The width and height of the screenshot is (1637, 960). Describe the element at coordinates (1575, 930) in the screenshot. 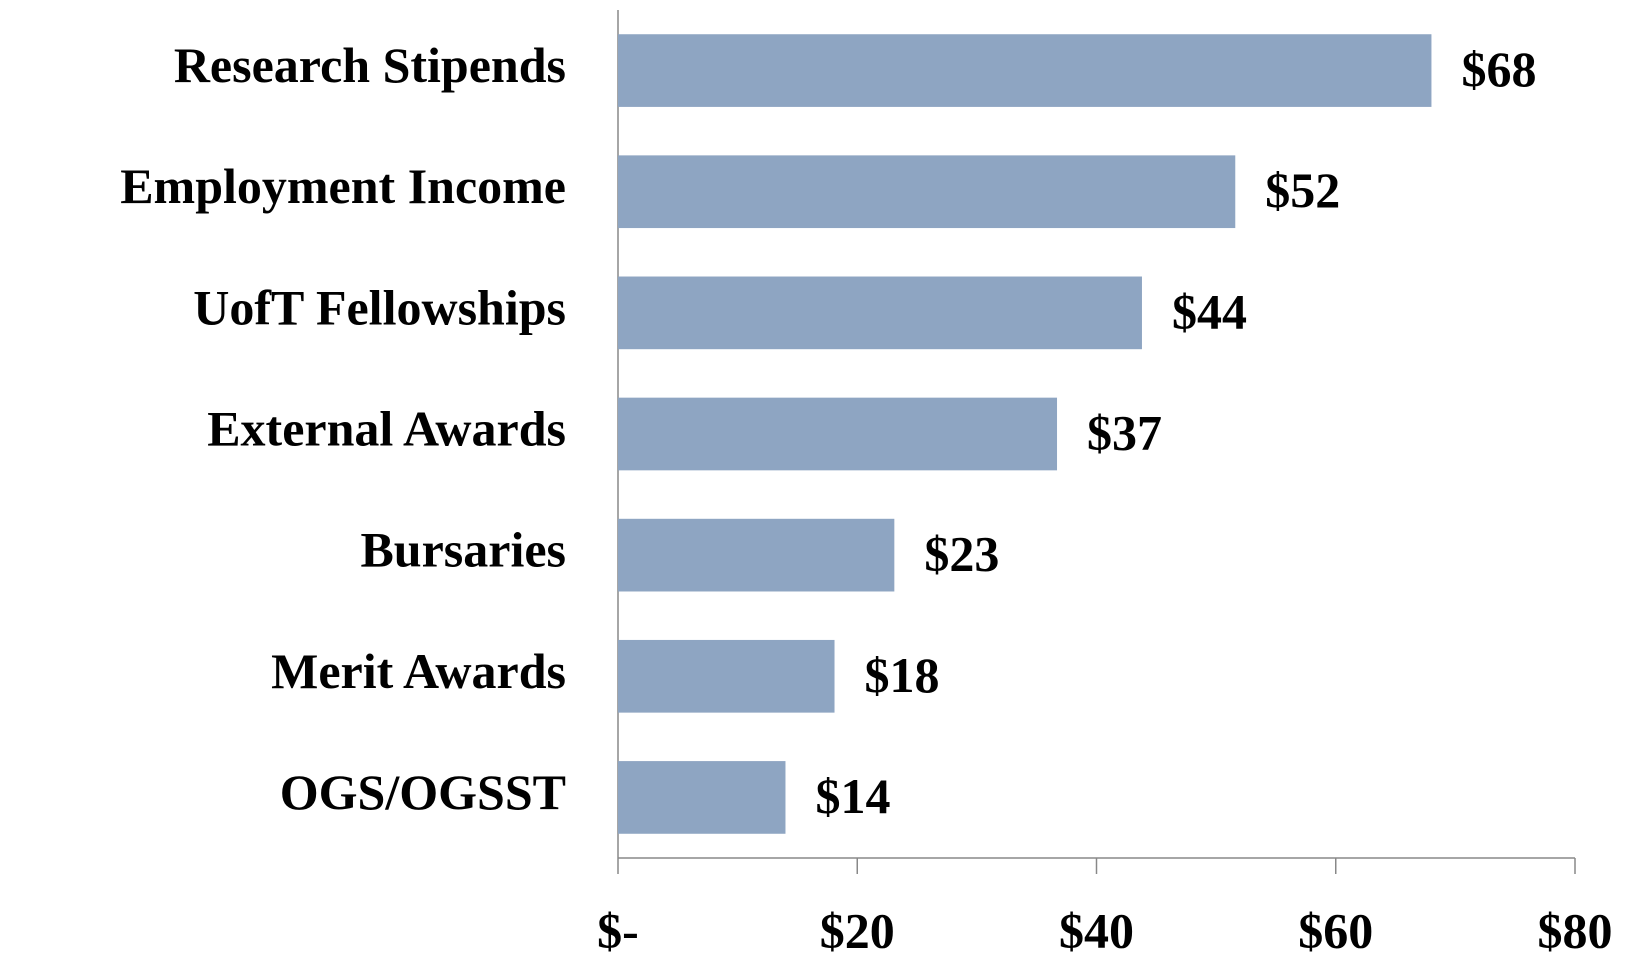

I see `x-tick-label: $80` at that location.